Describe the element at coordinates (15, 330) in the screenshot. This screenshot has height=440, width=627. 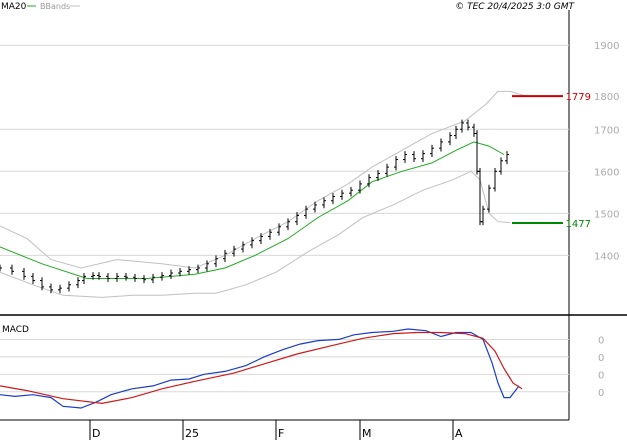
I see `macd-title: MACD` at that location.